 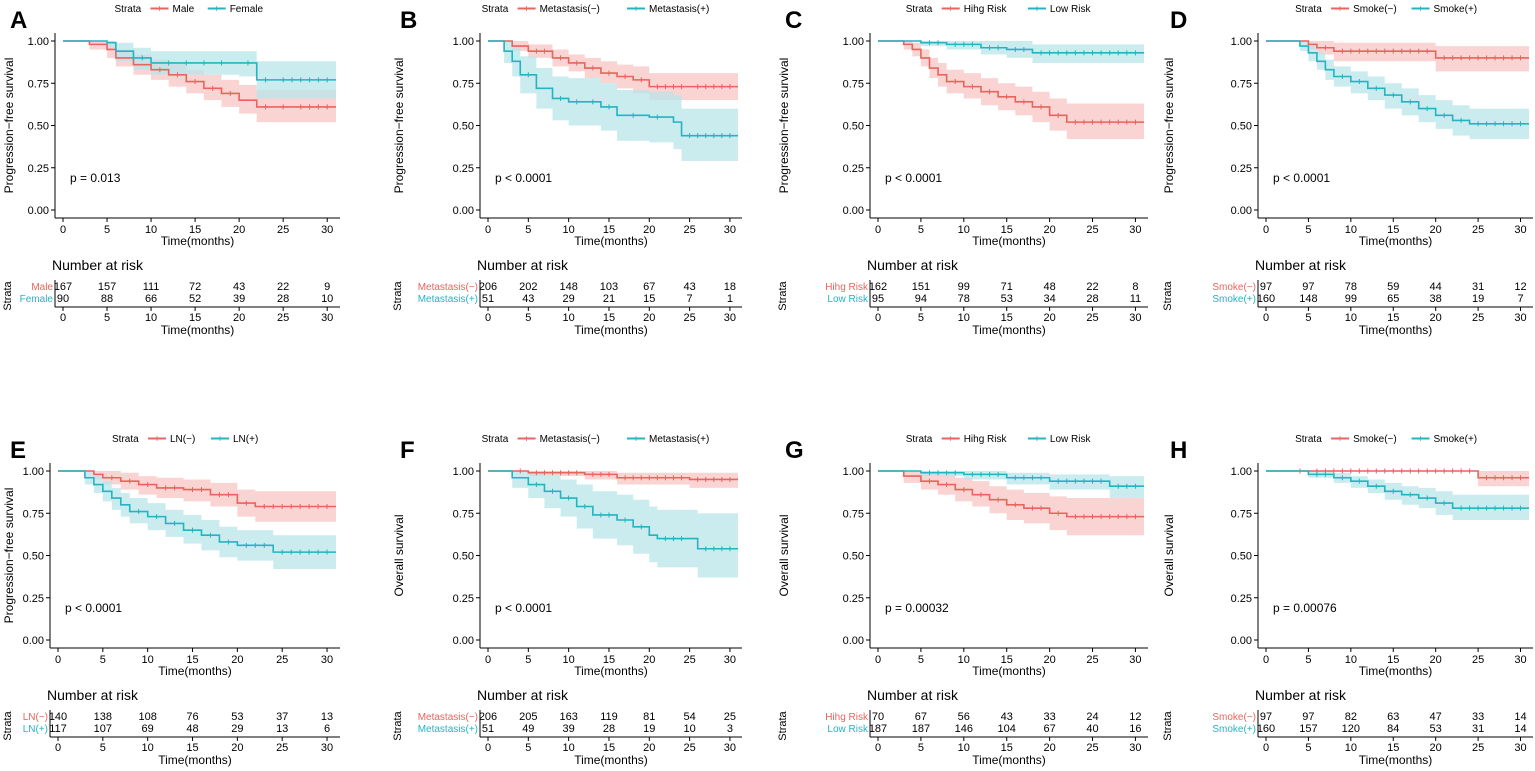 I want to click on risk-value: 97, so click(x=1308, y=287).